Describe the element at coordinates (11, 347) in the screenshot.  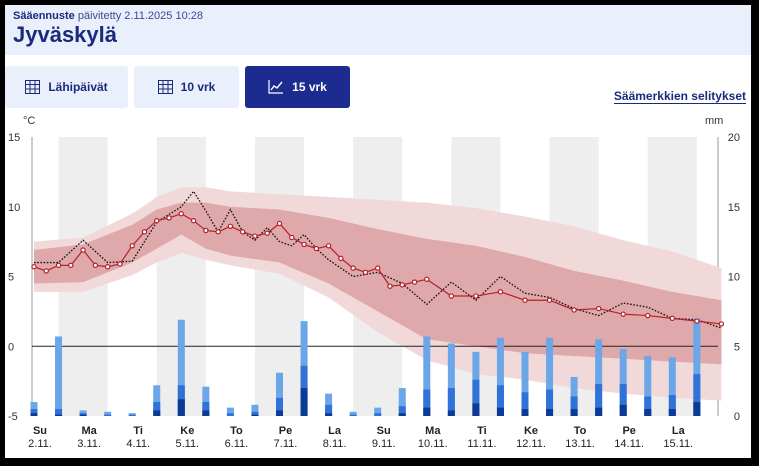
I see `y-left-tick-label: 0` at that location.